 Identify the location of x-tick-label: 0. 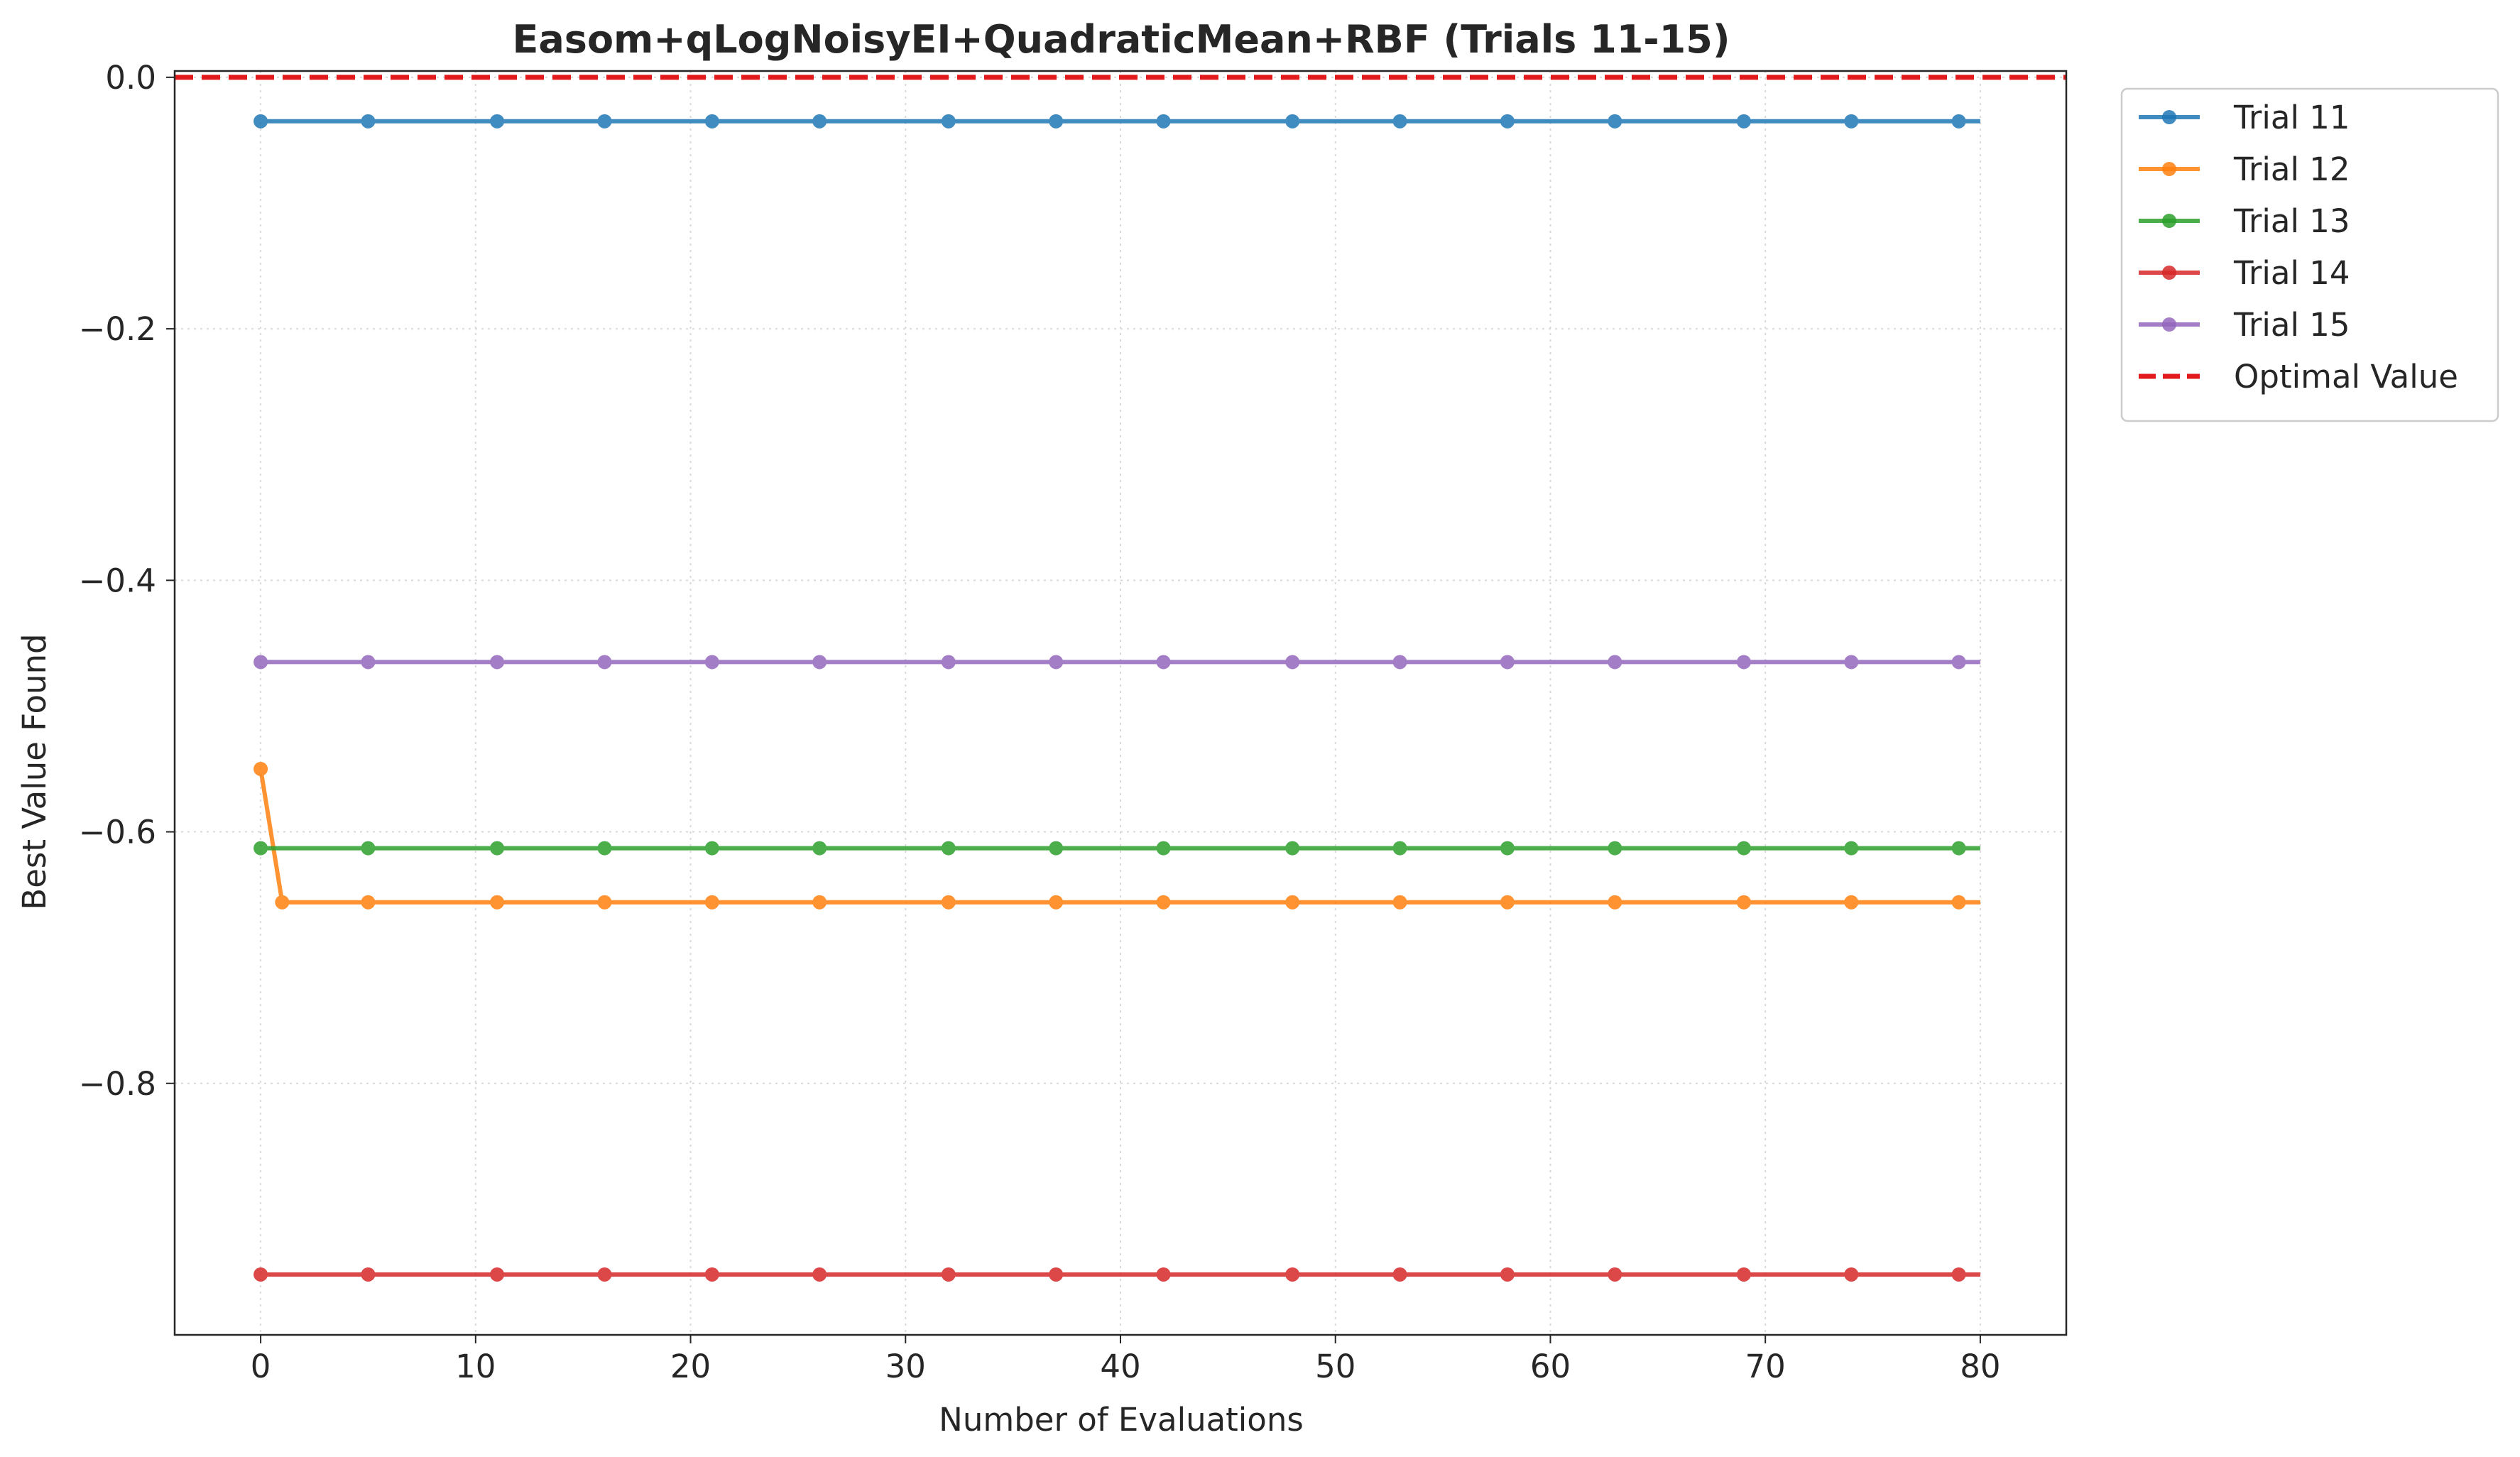
(261, 1366).